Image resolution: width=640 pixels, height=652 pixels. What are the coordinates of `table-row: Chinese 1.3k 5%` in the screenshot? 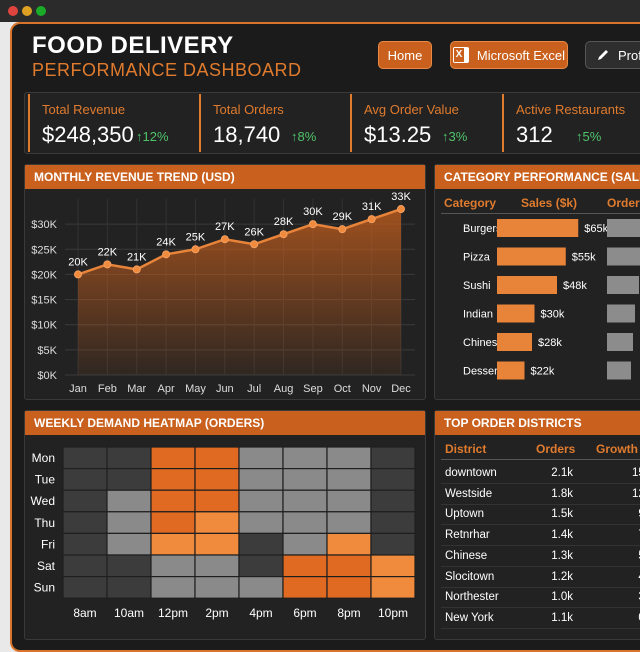 It's located at (540, 556).